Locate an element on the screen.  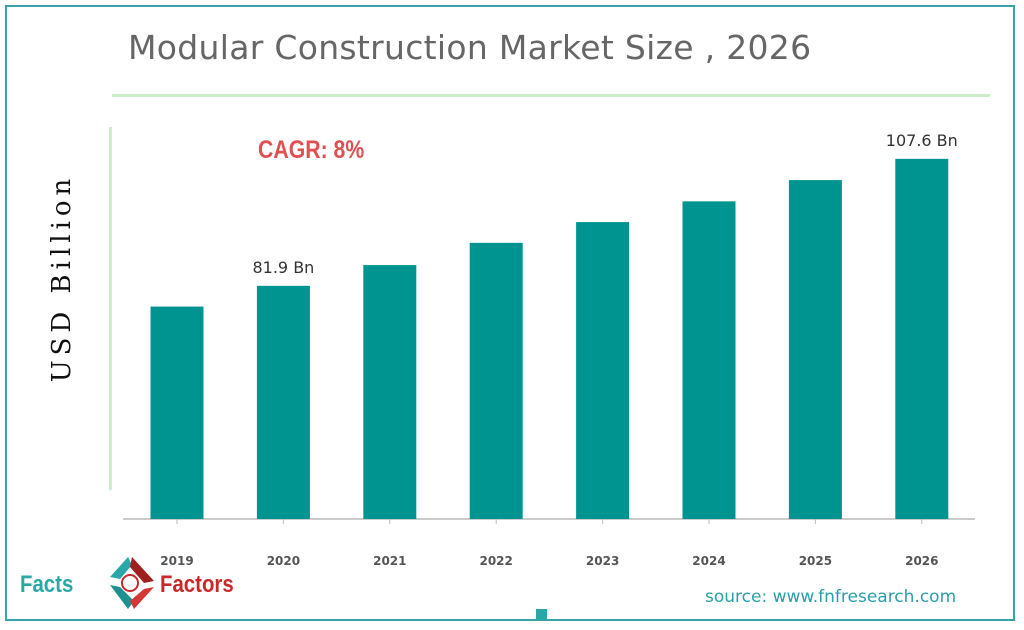
bar-2020 is located at coordinates (283, 402).